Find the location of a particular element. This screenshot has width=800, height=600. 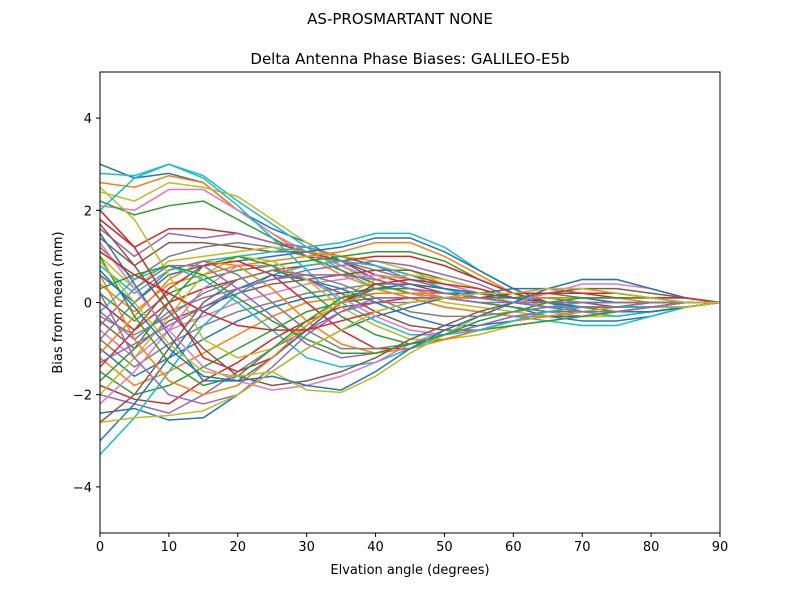

y-tick-label: 0 is located at coordinates (88, 304).